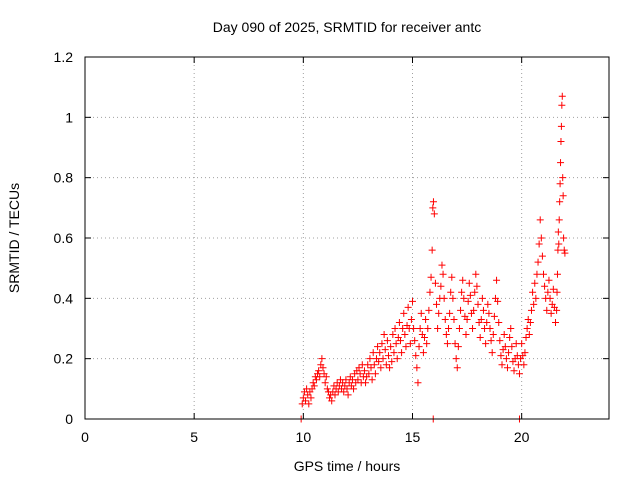 This screenshot has height=480, width=640. What do you see at coordinates (69, 117) in the screenshot?
I see `y-tick-label: 1` at bounding box center [69, 117].